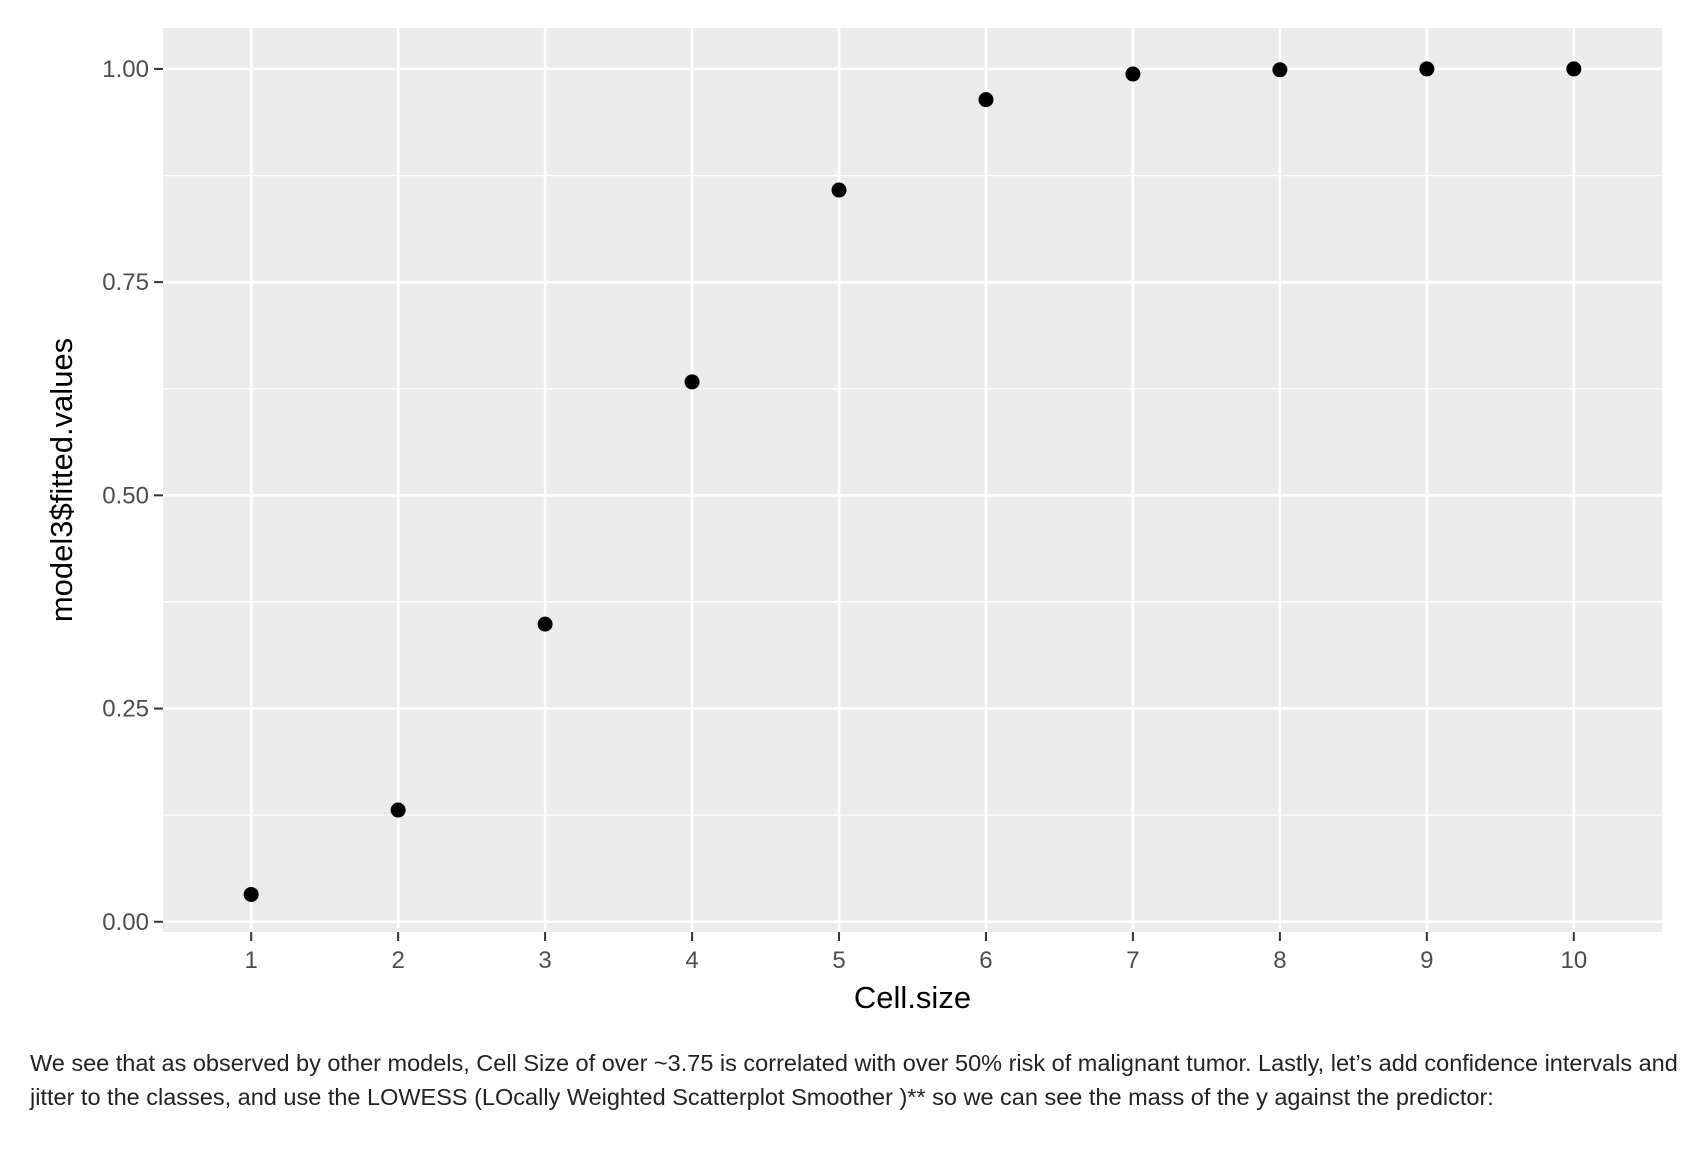 This screenshot has height=1152, width=1702. I want to click on x-tick-label: 2, so click(397, 960).